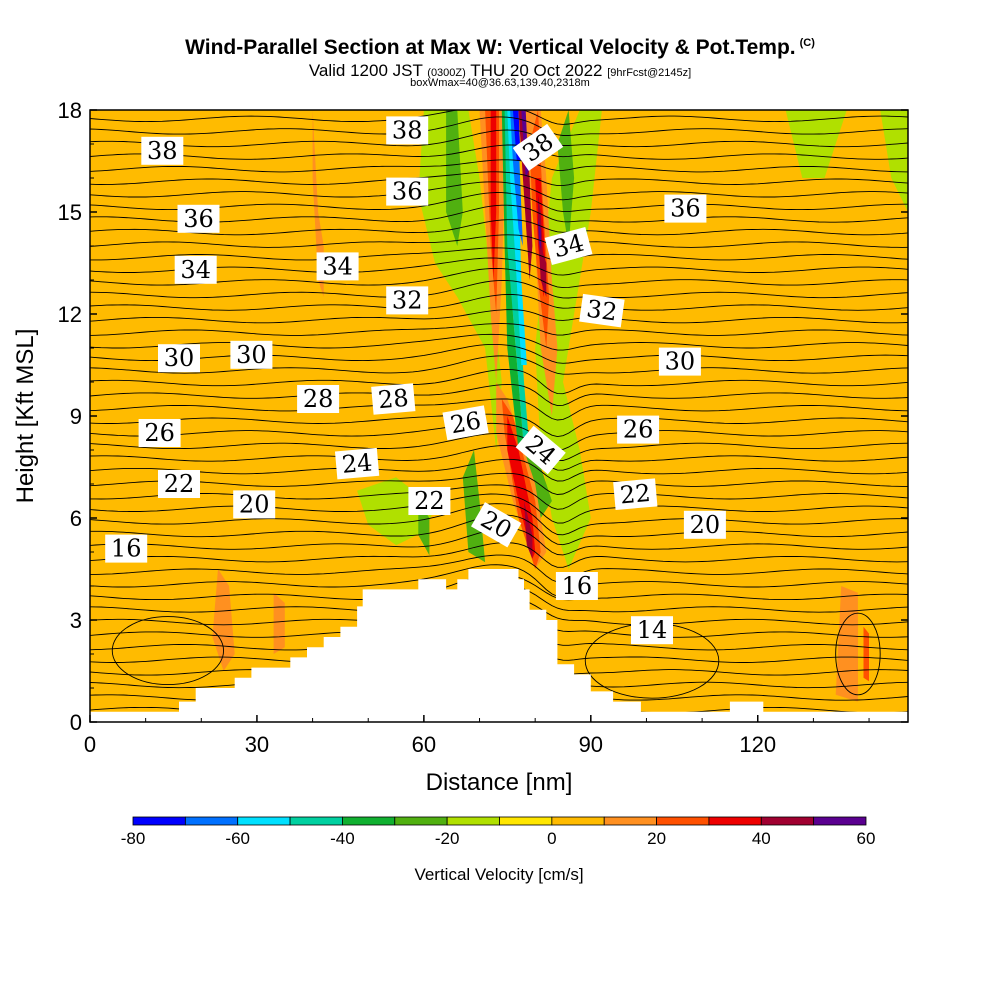 This screenshot has height=1000, width=1000. I want to click on y-tick-label: 0, so click(76, 722).